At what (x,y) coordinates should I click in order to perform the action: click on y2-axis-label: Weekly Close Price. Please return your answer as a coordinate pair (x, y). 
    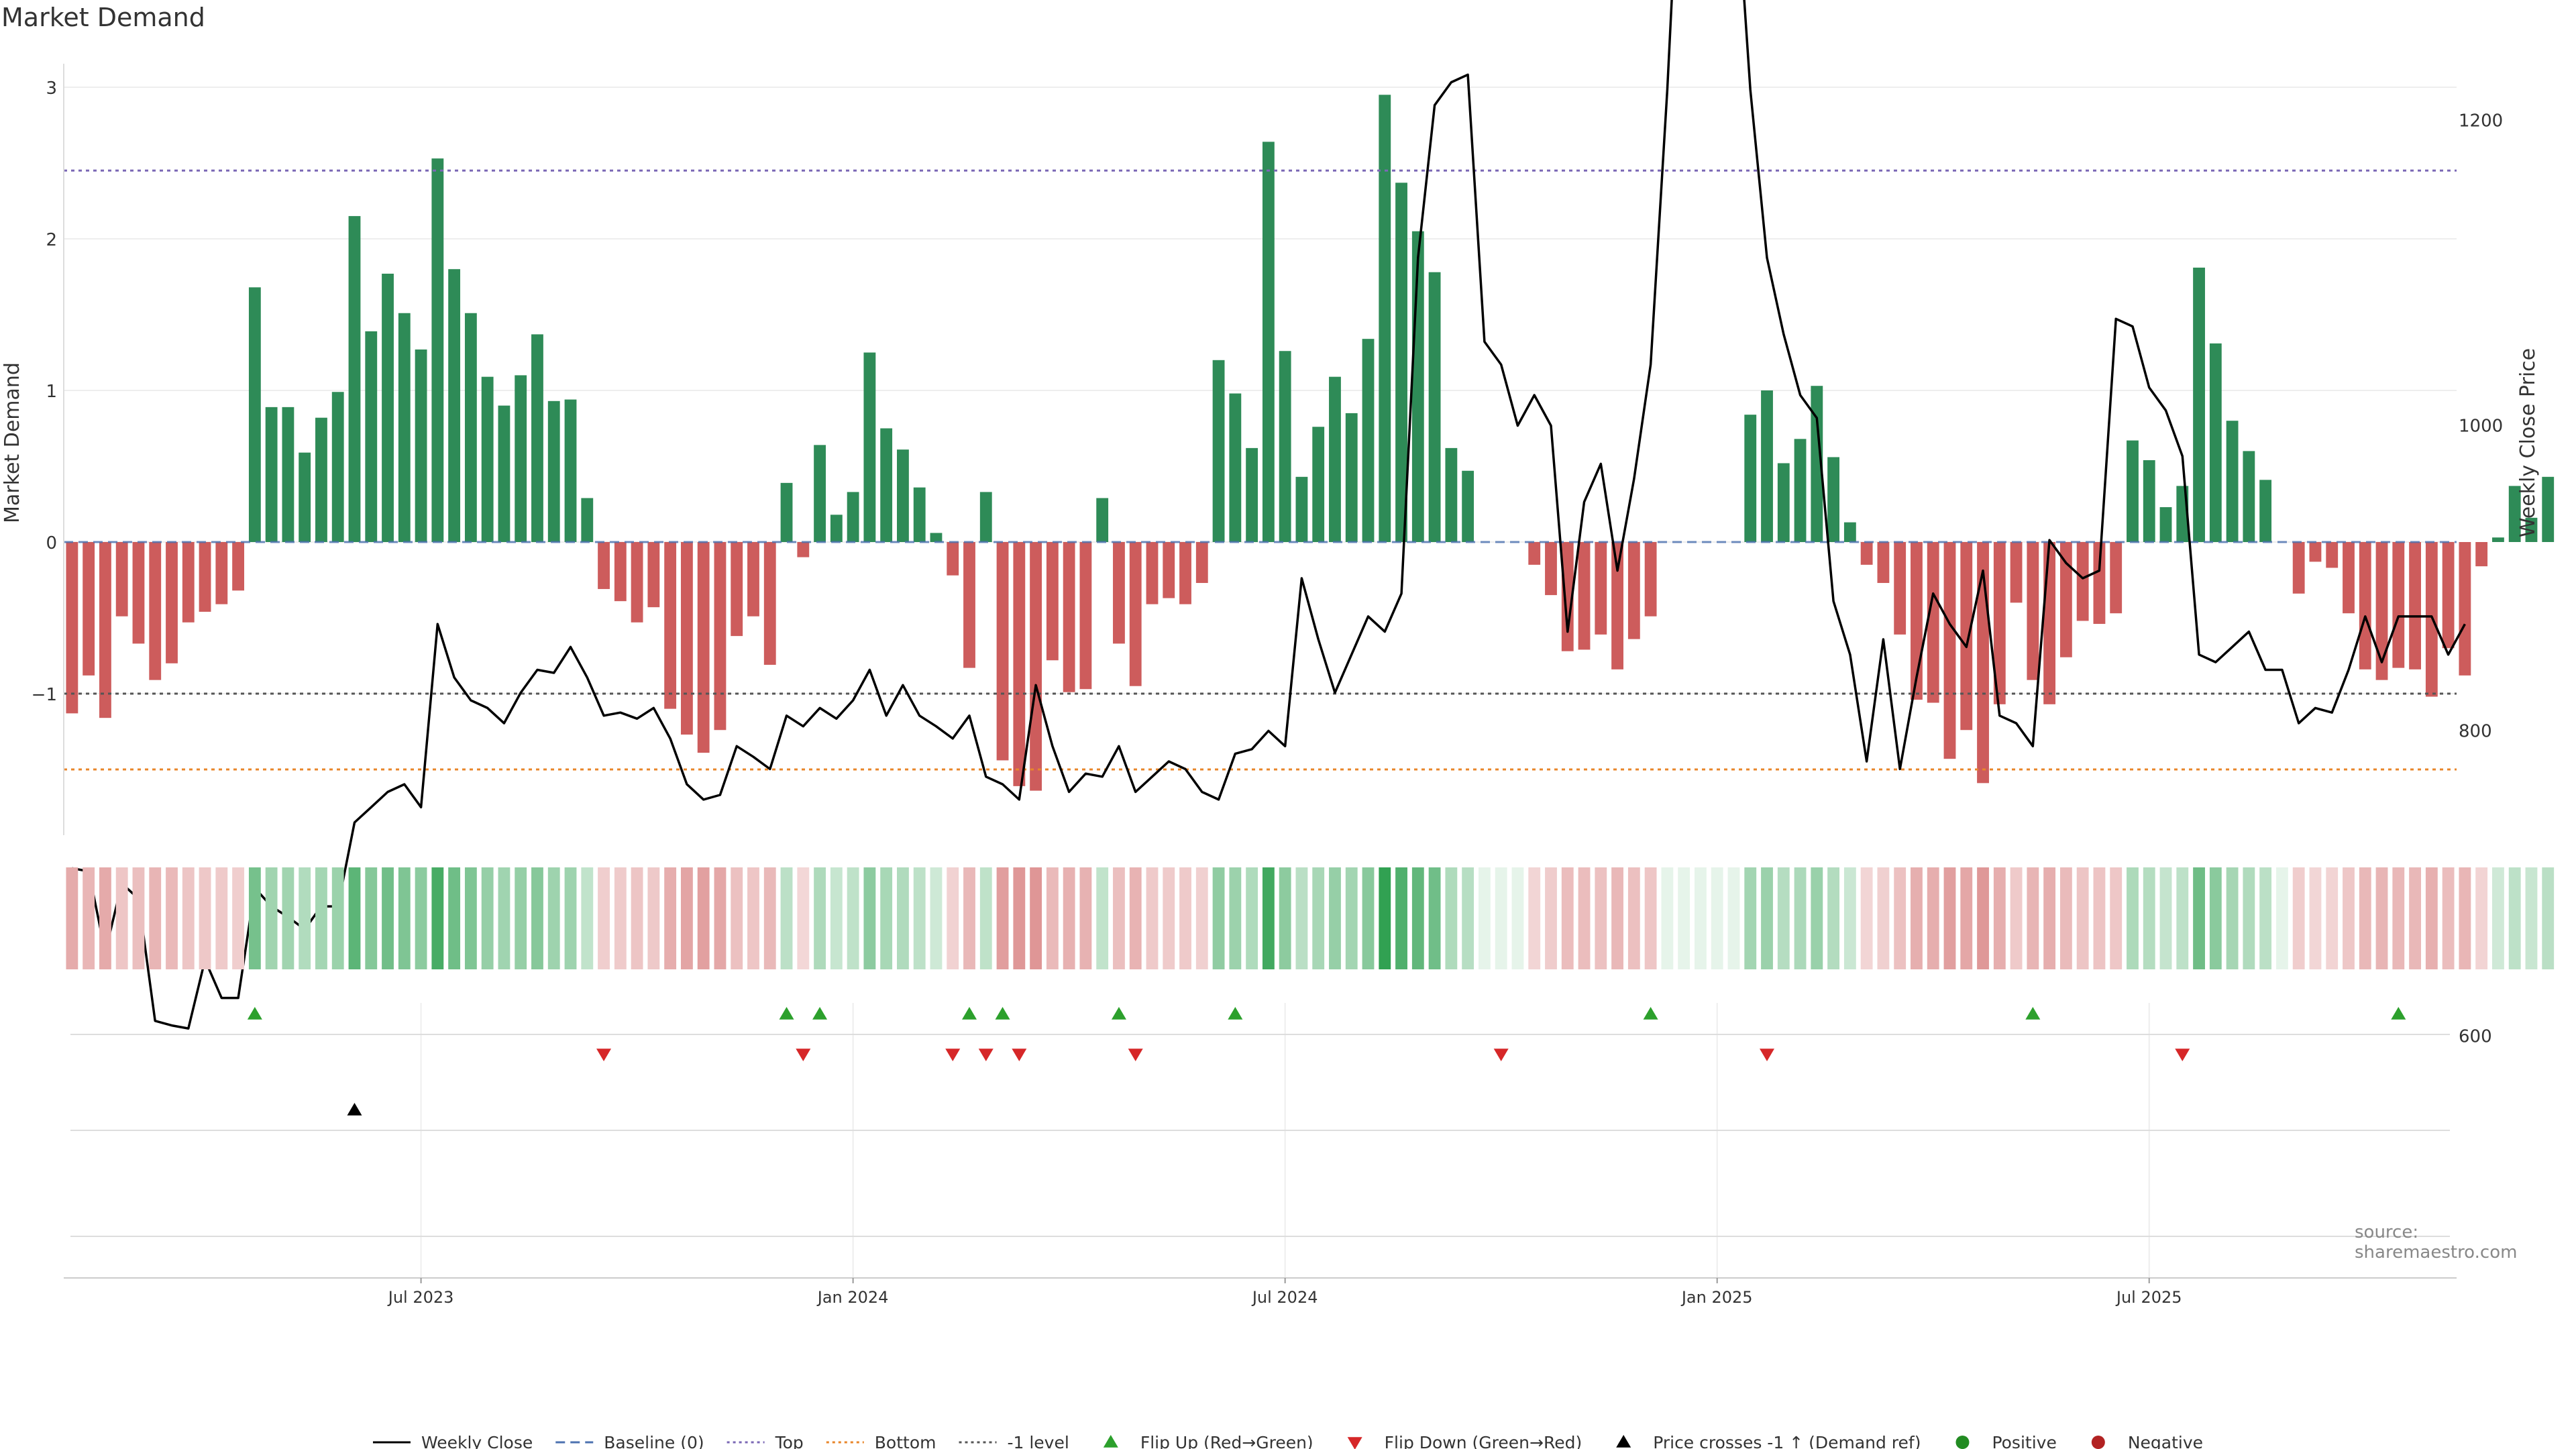
    Looking at the image, I should click on (2528, 442).